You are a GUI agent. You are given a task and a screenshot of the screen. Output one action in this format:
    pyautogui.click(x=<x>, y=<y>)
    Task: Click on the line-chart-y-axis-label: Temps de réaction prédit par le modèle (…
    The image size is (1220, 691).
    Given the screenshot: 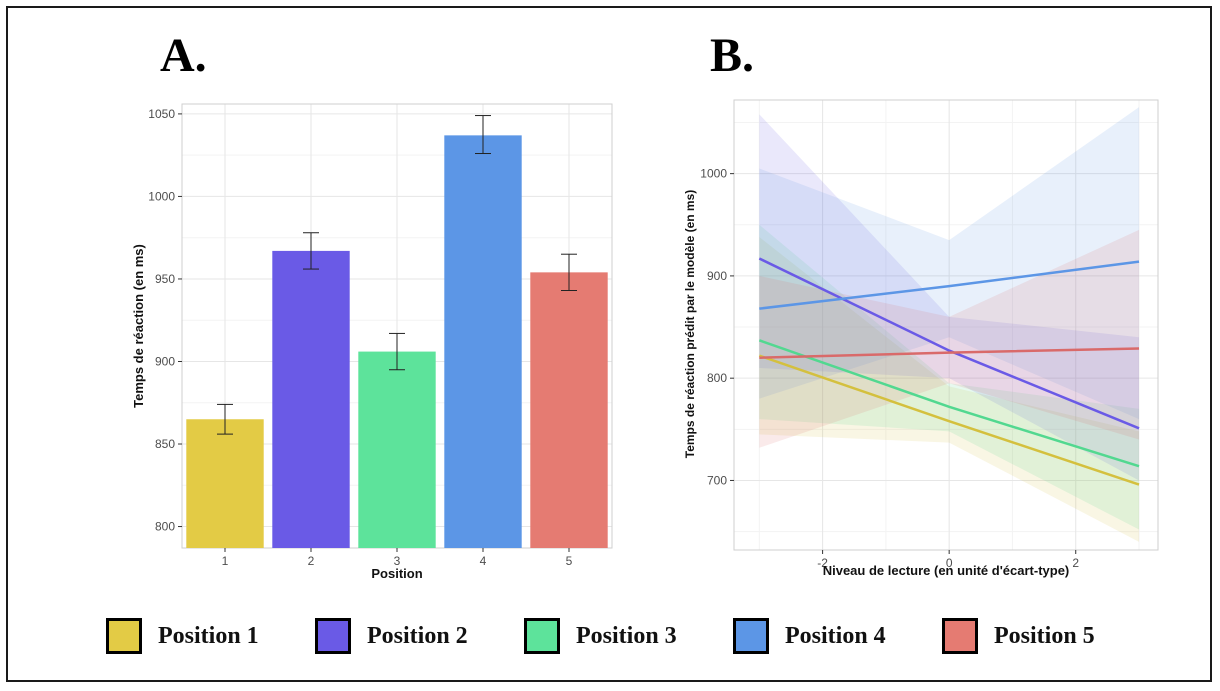 What is the action you would take?
    pyautogui.click(x=690, y=324)
    